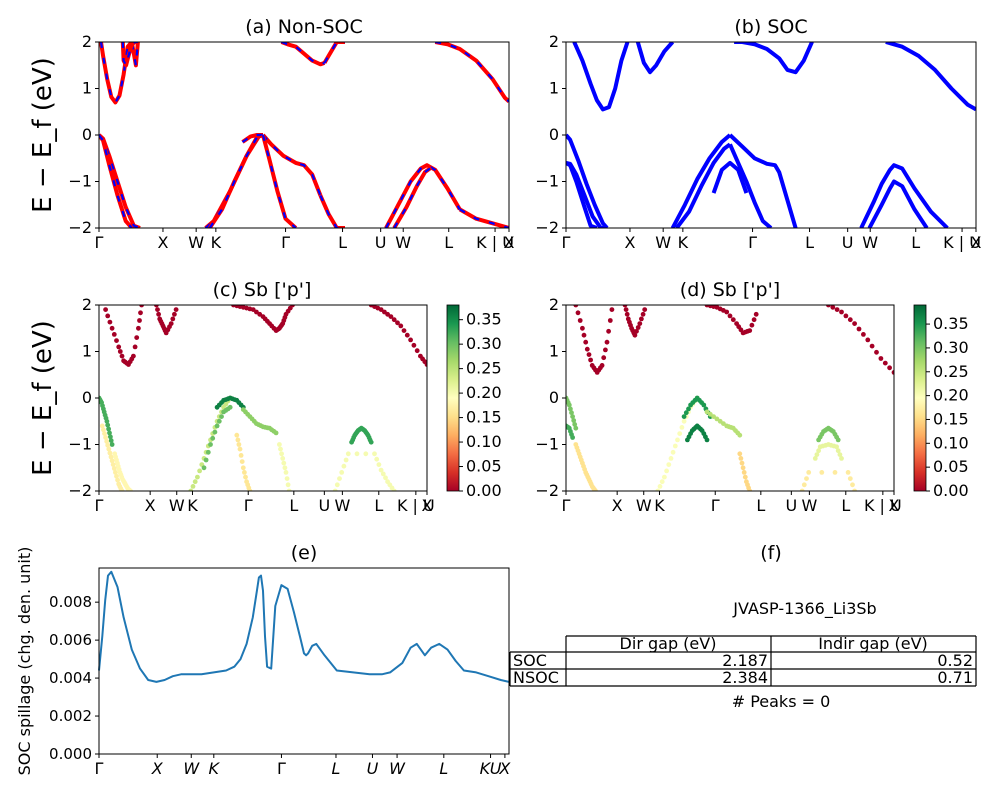 This screenshot has height=800, width=1000. What do you see at coordinates (70, 754) in the screenshot?
I see `y-tick-label: 0.000` at bounding box center [70, 754].